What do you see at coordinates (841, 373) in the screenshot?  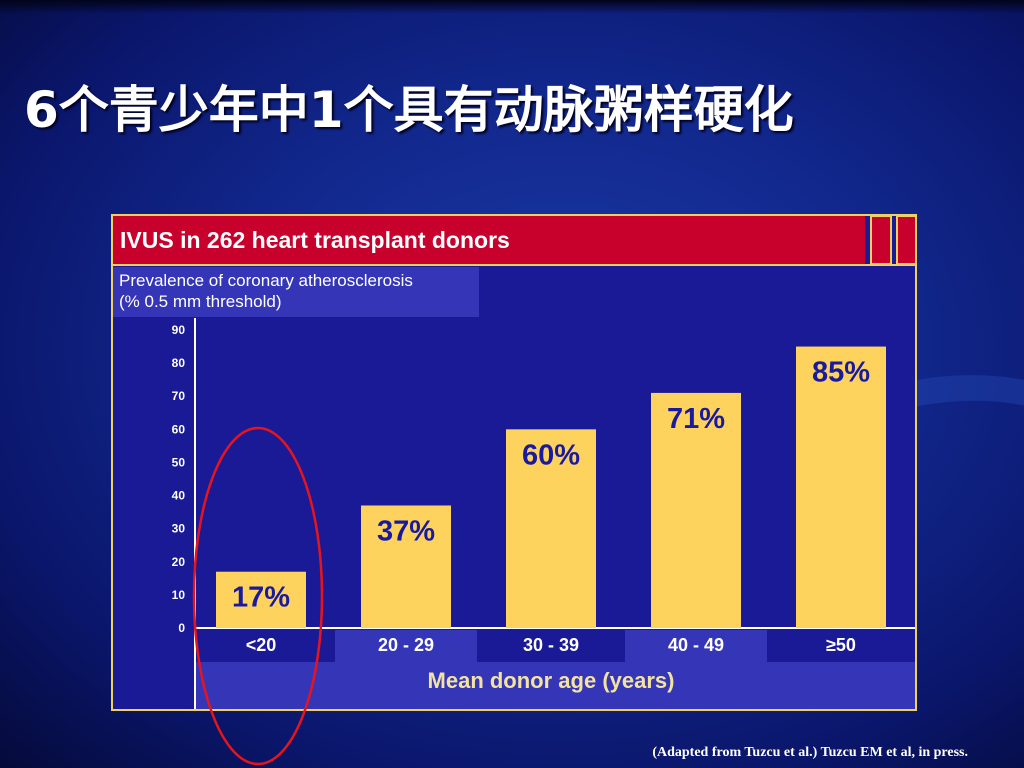 I see `bar-value-label: 85%` at bounding box center [841, 373].